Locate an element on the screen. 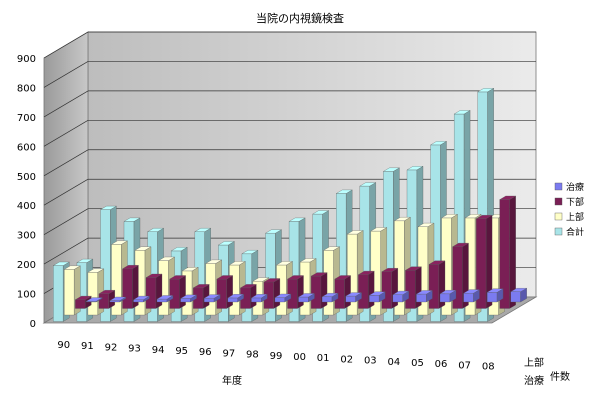 The width and height of the screenshot is (600, 411). legend-label: 合計 is located at coordinates (575, 232).